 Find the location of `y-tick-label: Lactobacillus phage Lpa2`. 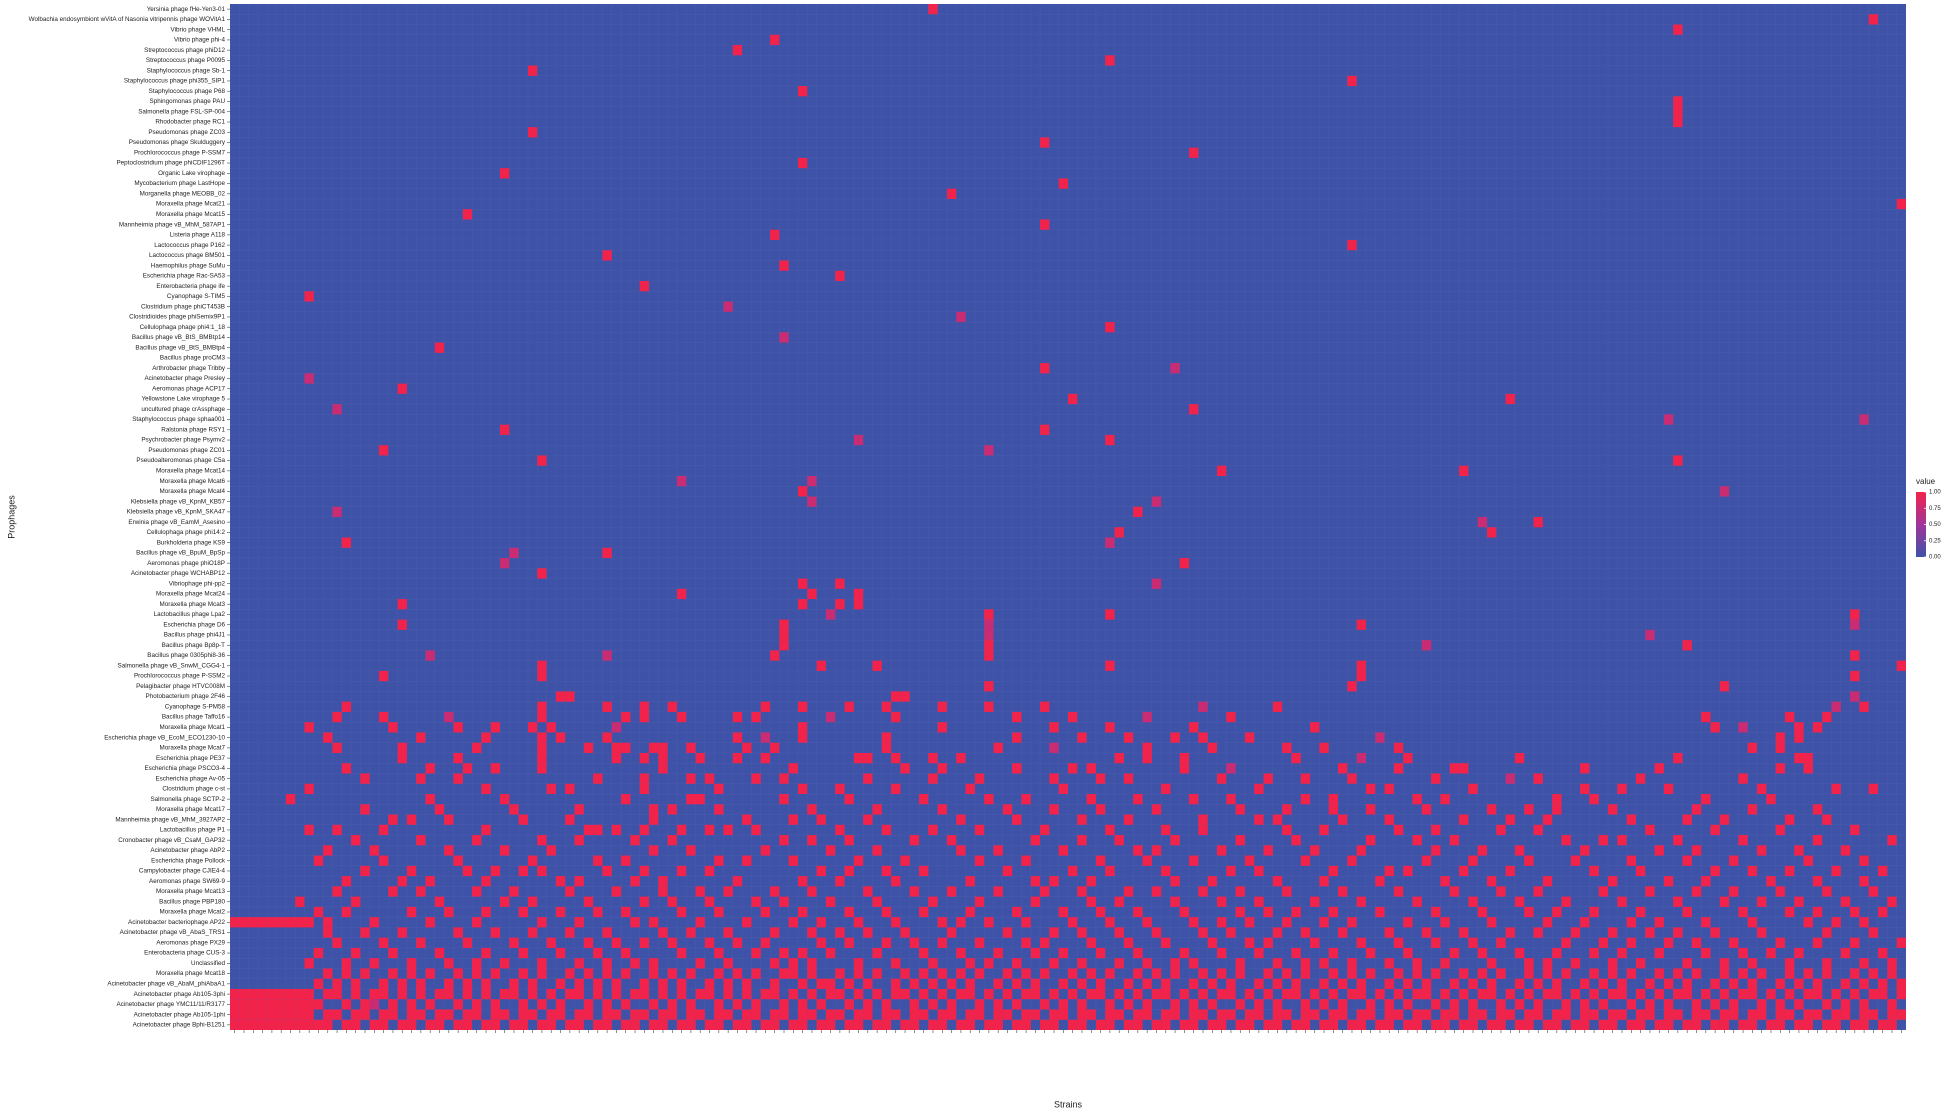

y-tick-label: Lactobacillus phage Lpa2 is located at coordinates (190, 614).